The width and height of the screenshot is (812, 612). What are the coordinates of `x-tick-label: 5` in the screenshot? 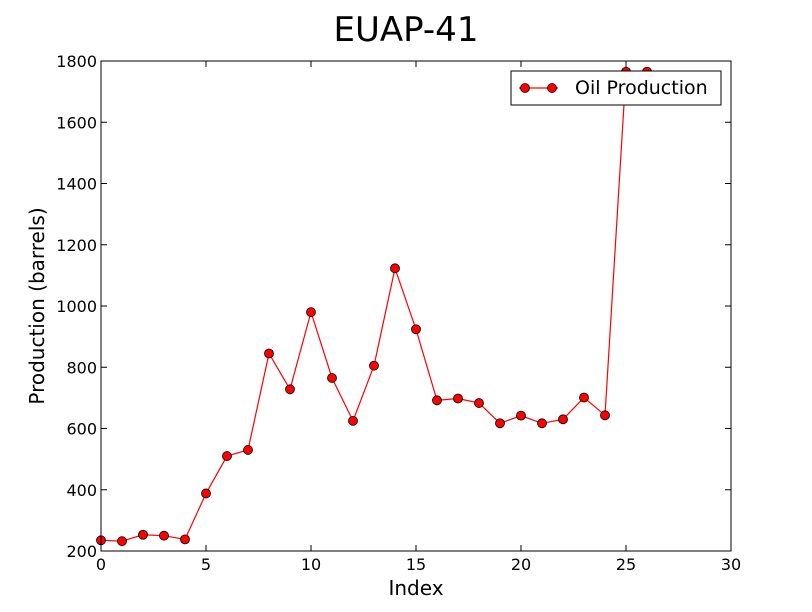 It's located at (206, 564).